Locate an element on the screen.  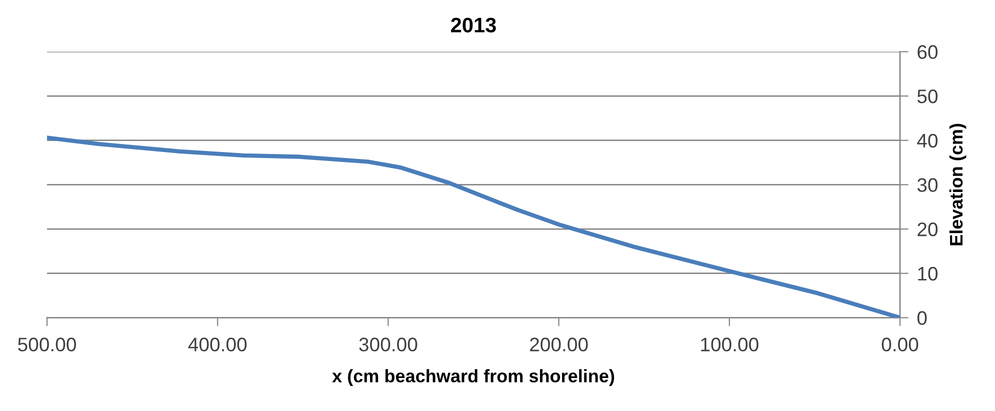
y-tick-label: 60 is located at coordinates (928, 52).